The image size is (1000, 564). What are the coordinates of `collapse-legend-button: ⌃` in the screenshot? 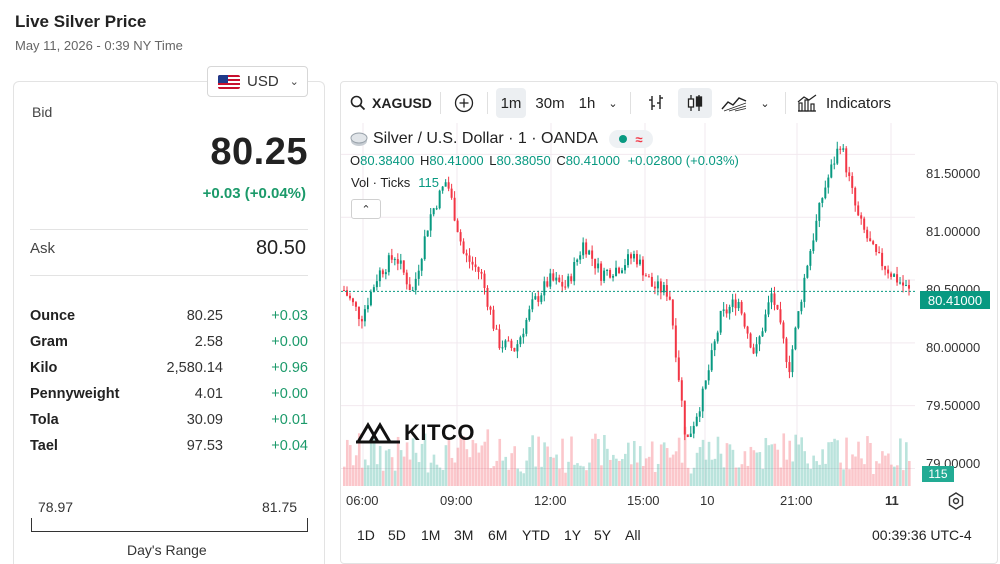 It's located at (366, 209).